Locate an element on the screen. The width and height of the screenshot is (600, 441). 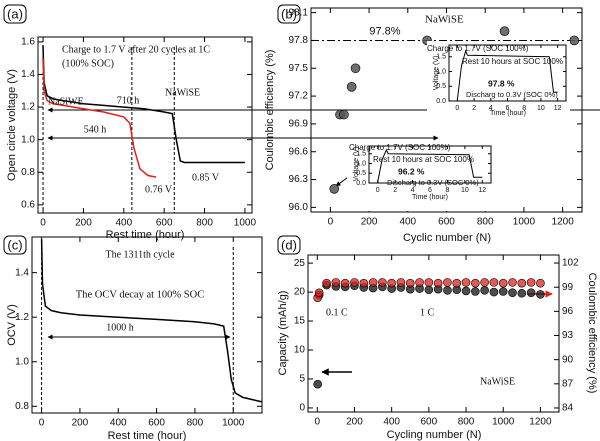
panel-label: (a) is located at coordinates (15, 13).